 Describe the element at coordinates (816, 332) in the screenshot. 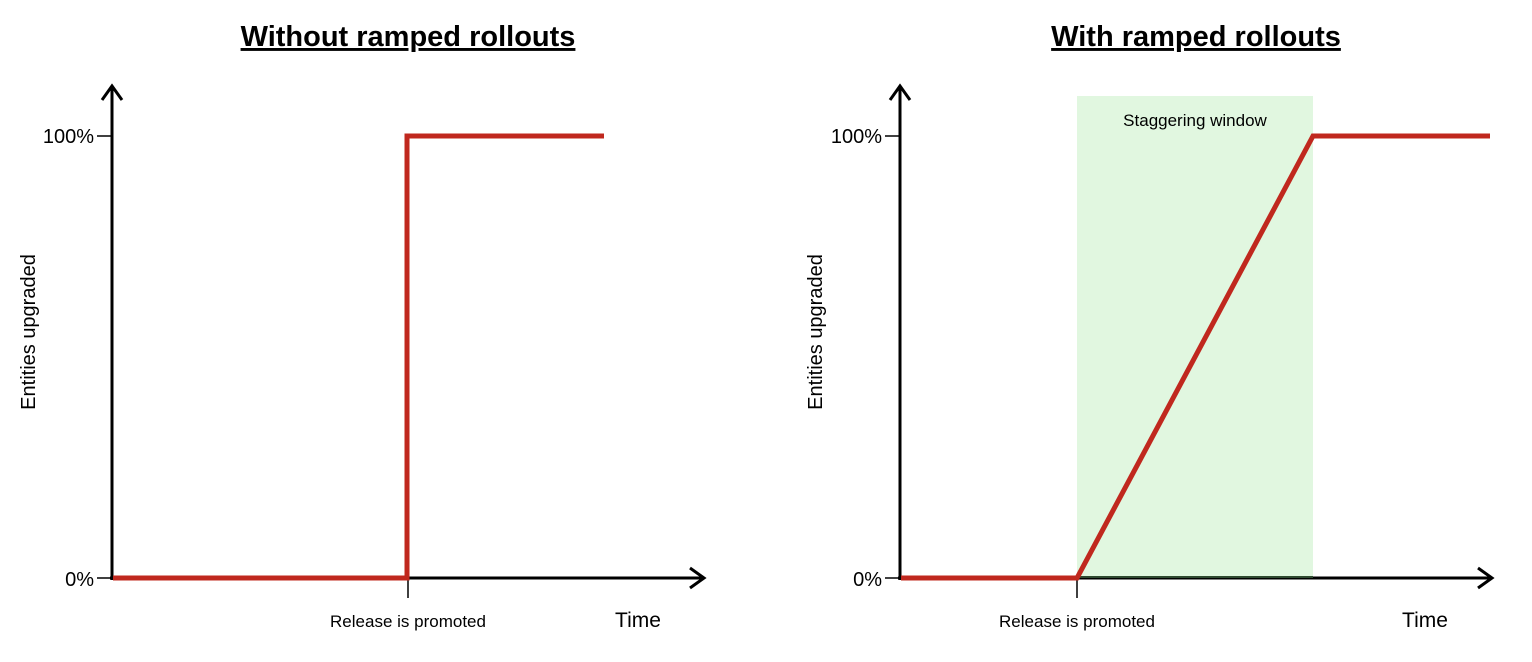

I see `right-y-axis-label: Entities upgraded` at that location.